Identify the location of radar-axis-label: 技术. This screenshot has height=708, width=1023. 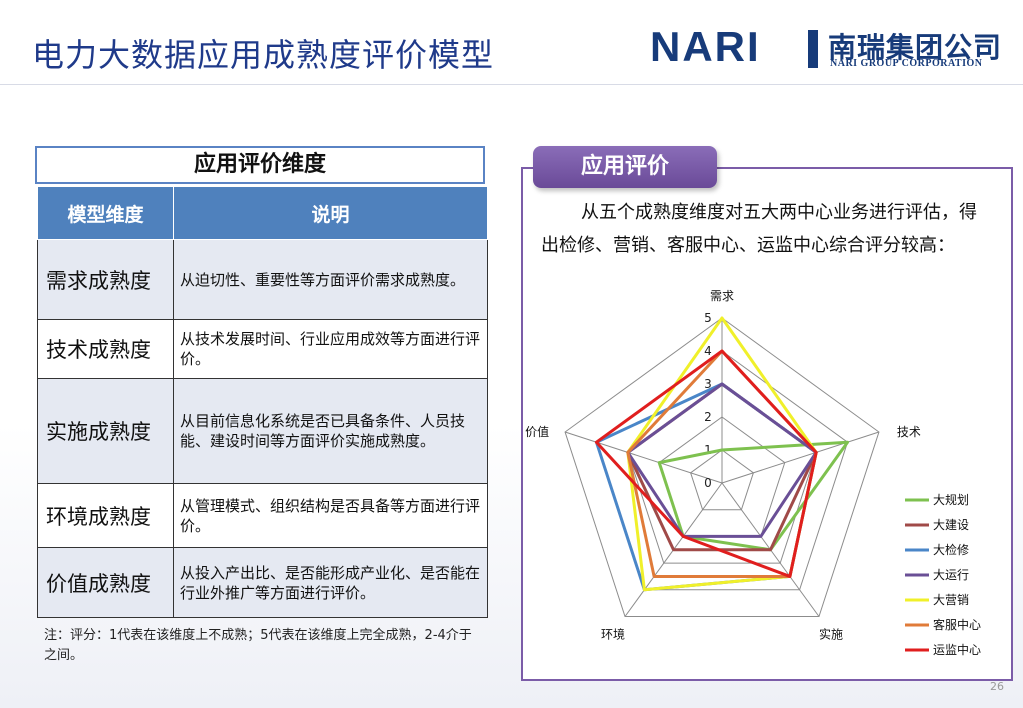
(909, 432).